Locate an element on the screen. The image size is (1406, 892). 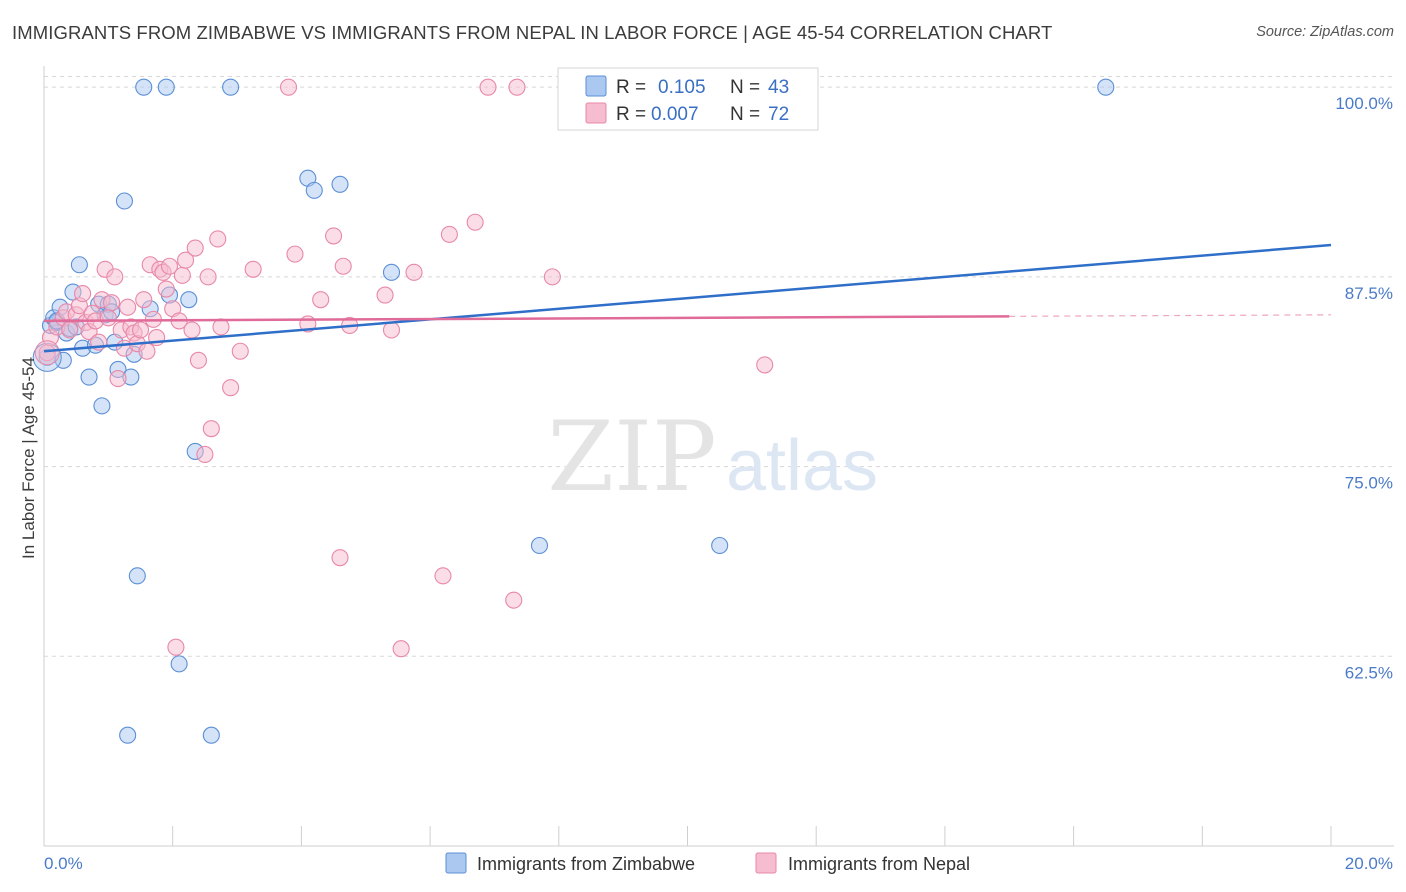
y-tick-labels: 62.5% 75.0% 87.5% 100.0% is located at coordinates (1364, 388).